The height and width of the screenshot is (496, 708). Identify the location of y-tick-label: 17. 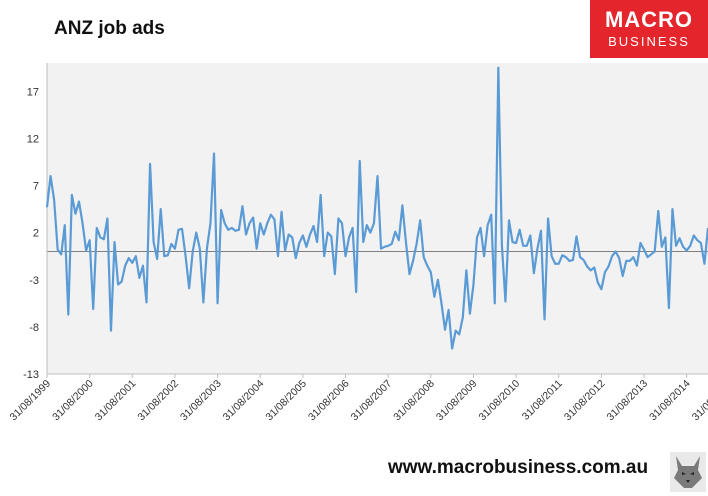
(33, 92).